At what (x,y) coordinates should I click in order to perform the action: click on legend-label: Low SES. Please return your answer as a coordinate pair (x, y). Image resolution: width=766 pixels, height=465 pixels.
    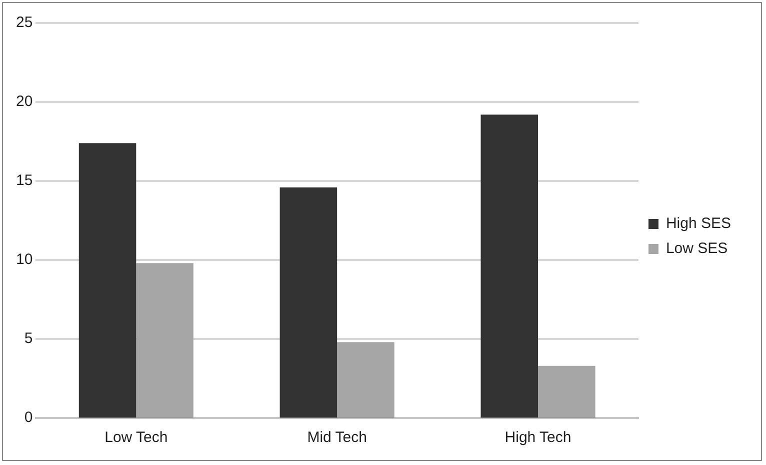
    Looking at the image, I should click on (697, 249).